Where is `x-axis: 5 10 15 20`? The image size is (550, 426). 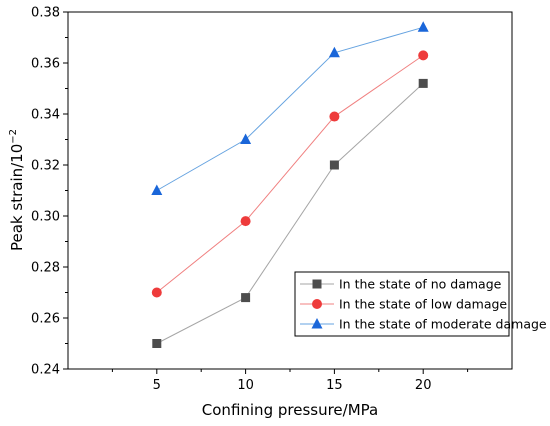 x-axis: 5 10 15 20 is located at coordinates (290, 381).